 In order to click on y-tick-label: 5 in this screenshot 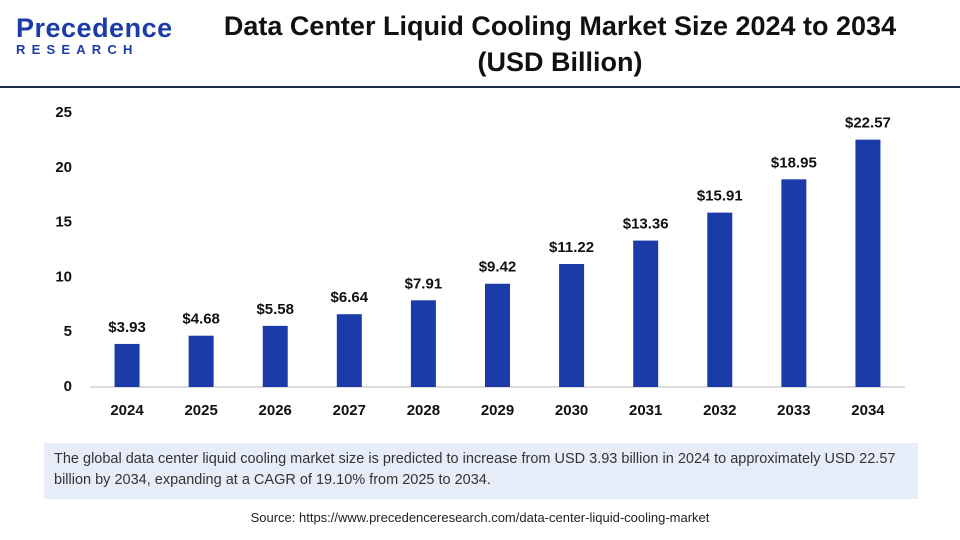, I will do `click(68, 331)`.